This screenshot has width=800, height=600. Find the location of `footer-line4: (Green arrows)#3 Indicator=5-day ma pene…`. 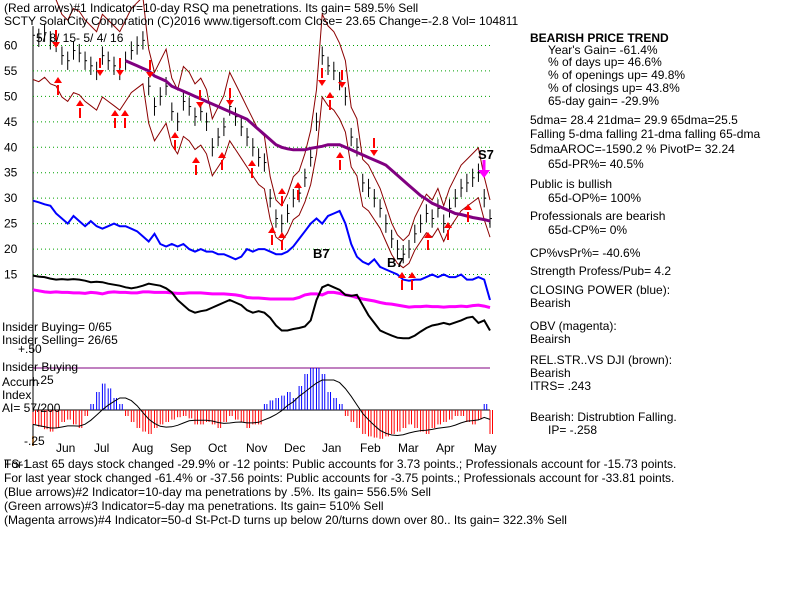

footer-line4: (Green arrows)#3 Indicator=5-day ma pene… is located at coordinates (194, 506).